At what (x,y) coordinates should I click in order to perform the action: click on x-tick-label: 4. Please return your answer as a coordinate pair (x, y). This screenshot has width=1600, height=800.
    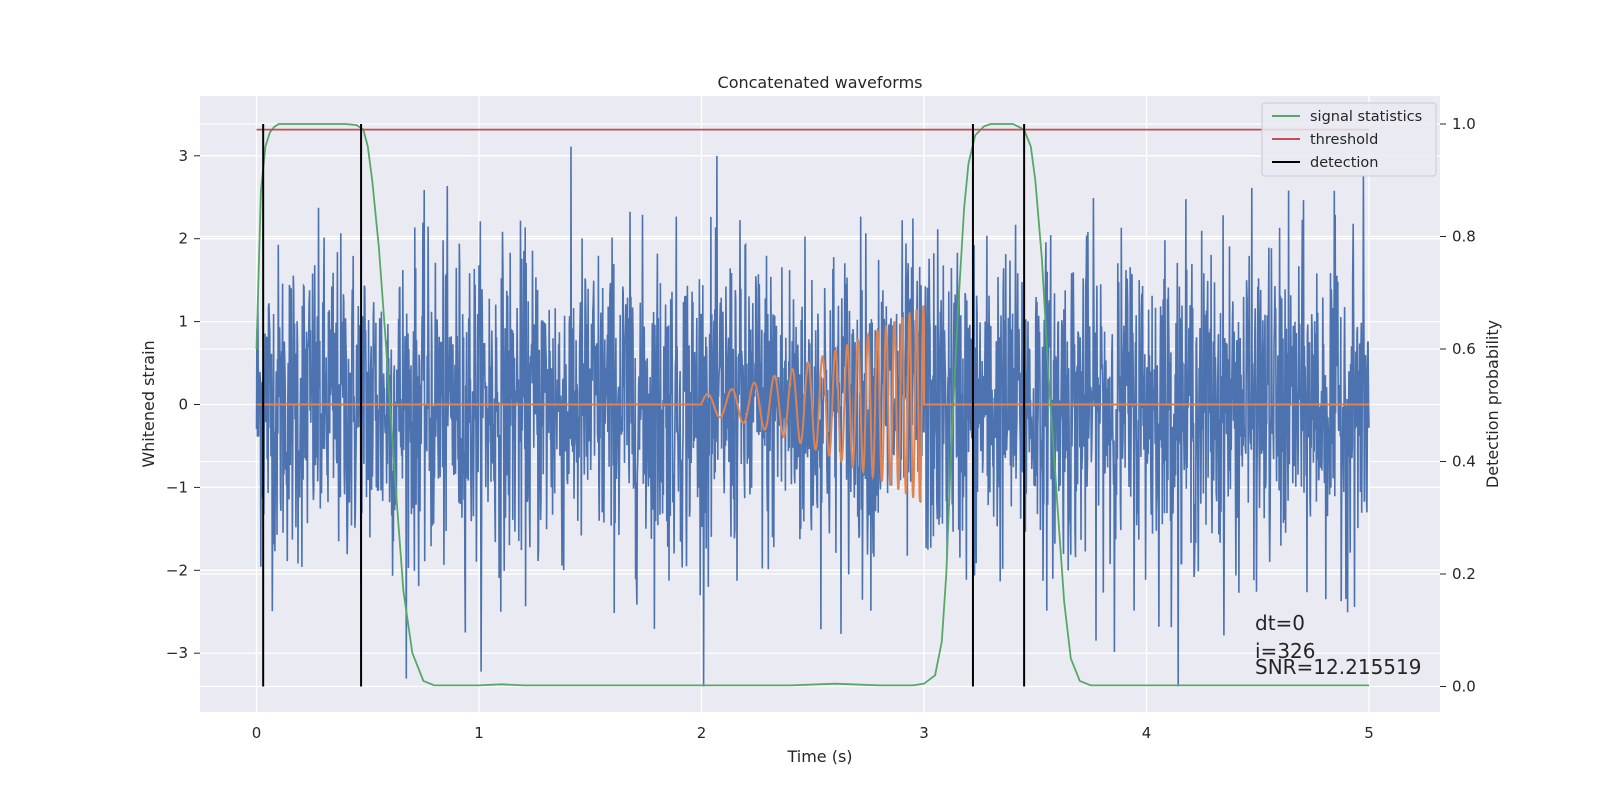
    Looking at the image, I should click on (1147, 733).